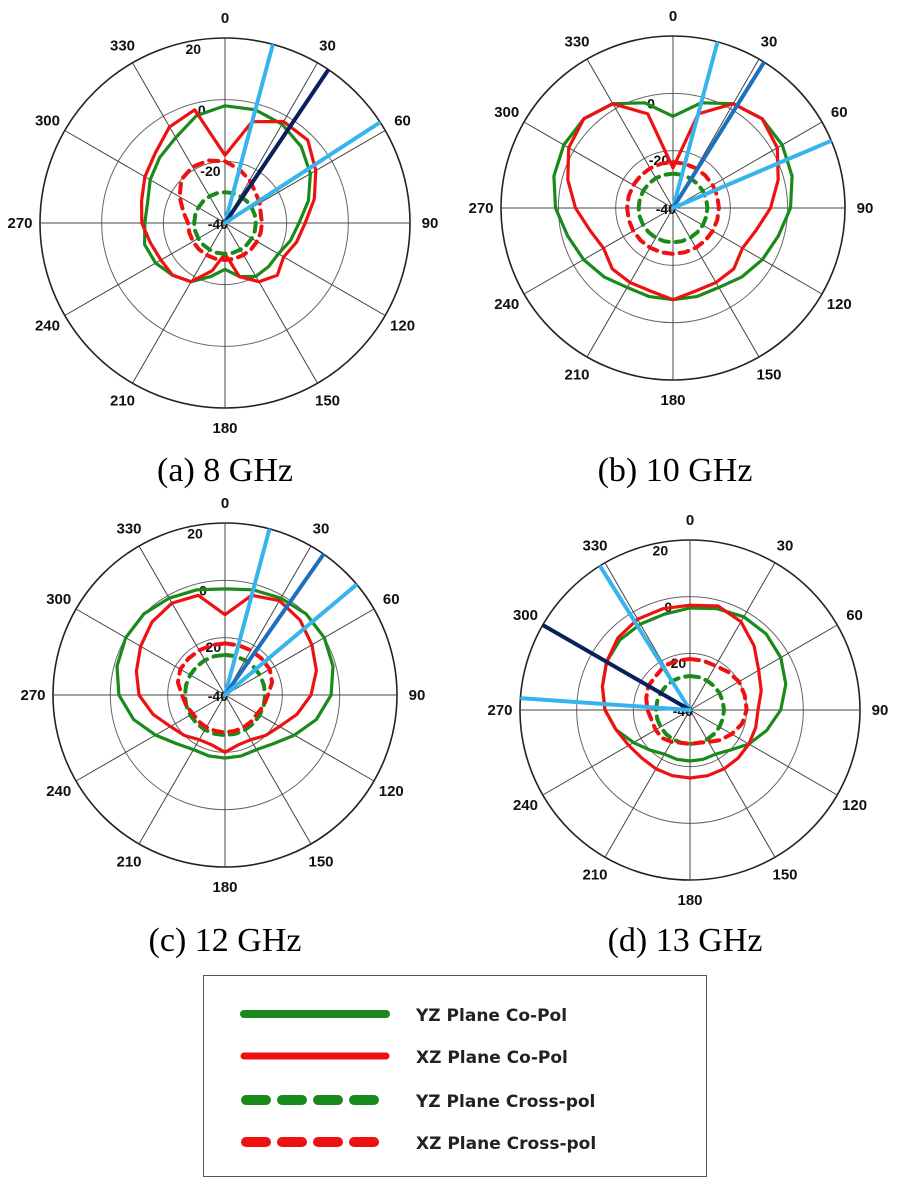 The height and width of the screenshot is (1182, 900). Describe the element at coordinates (506, 1144) in the screenshot. I see `legend-label-xz-crosspol: XZ Plane Cross-pol` at that location.